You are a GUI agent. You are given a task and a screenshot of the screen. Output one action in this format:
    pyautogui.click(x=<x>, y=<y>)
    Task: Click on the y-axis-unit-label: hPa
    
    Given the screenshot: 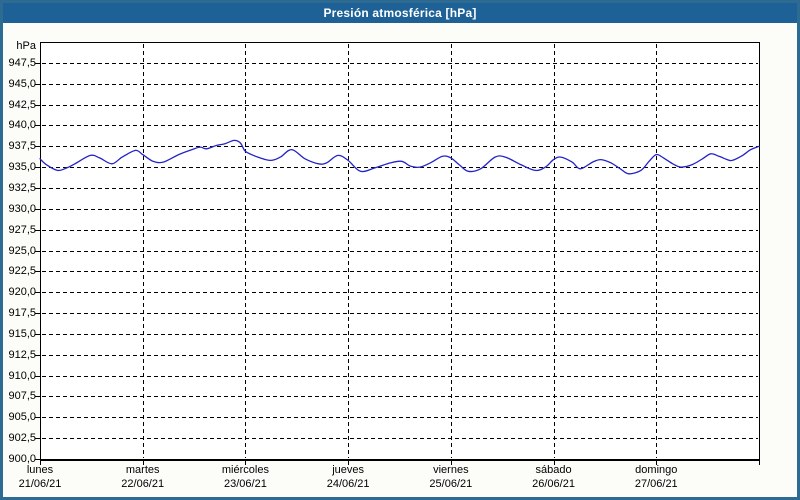 What is the action you would take?
    pyautogui.click(x=26, y=46)
    